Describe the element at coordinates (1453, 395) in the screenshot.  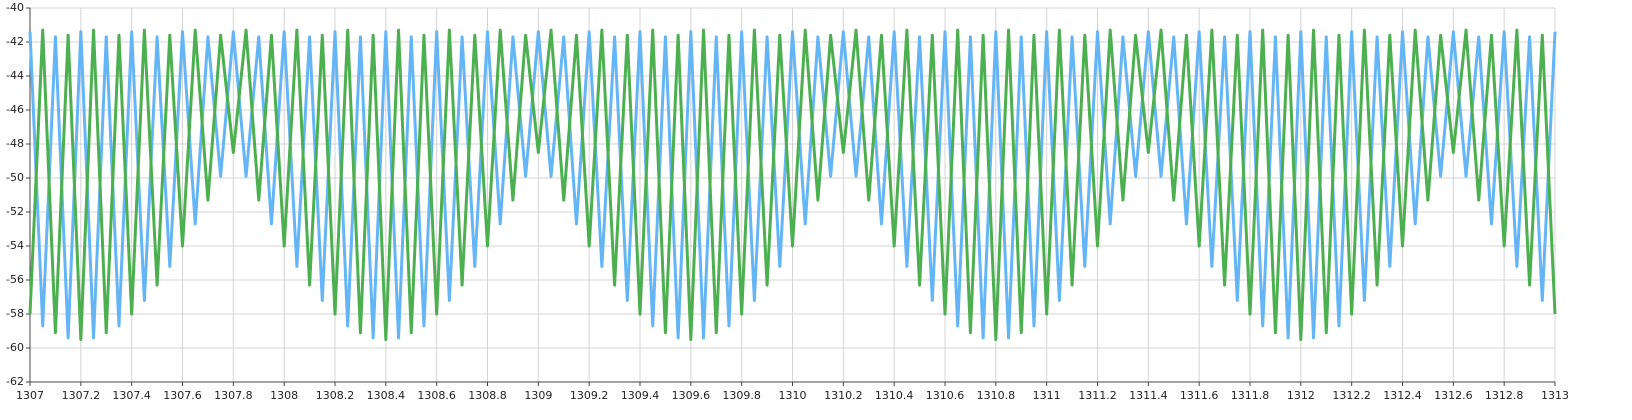
I see `x-tick-label: 1312.6` at that location.